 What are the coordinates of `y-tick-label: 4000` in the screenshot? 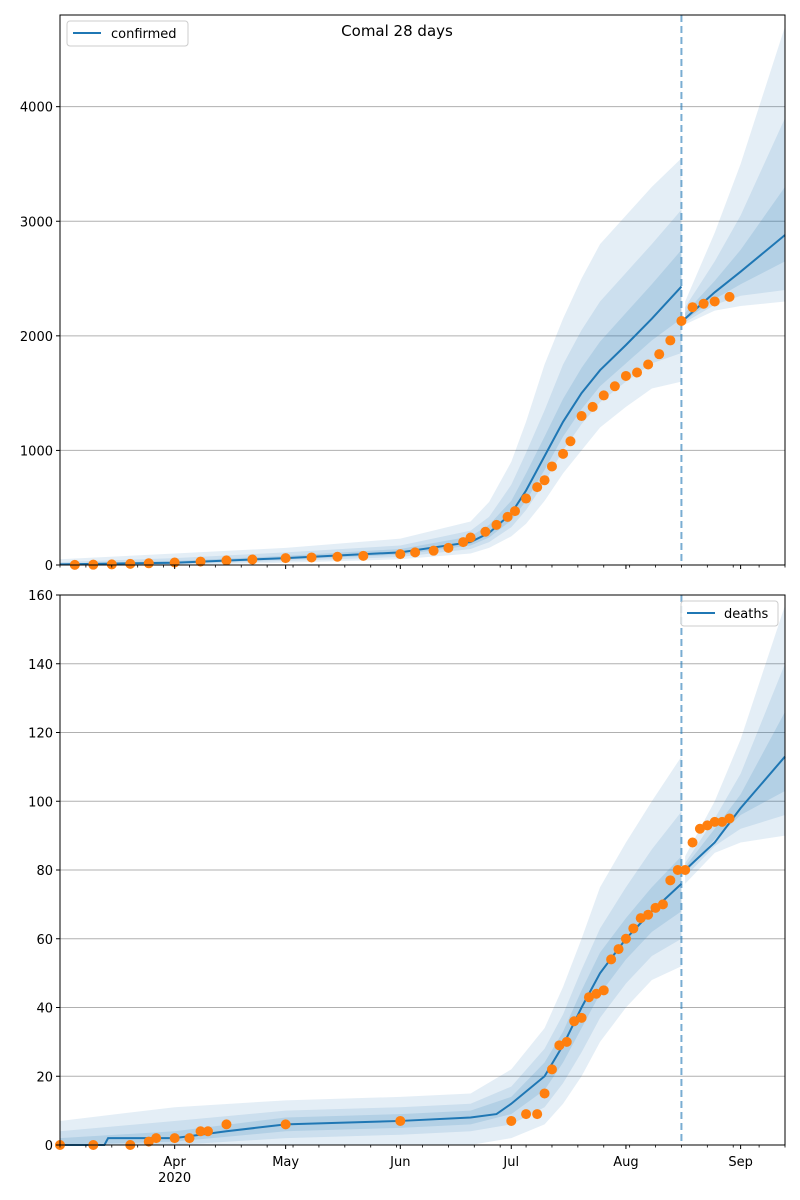 It's located at (36, 108).